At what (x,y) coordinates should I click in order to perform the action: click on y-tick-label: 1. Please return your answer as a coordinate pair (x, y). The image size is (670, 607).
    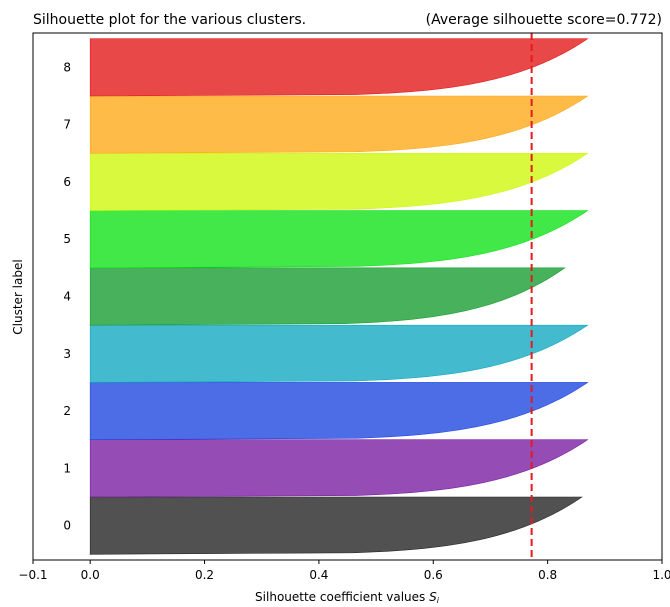
    Looking at the image, I should click on (67, 468).